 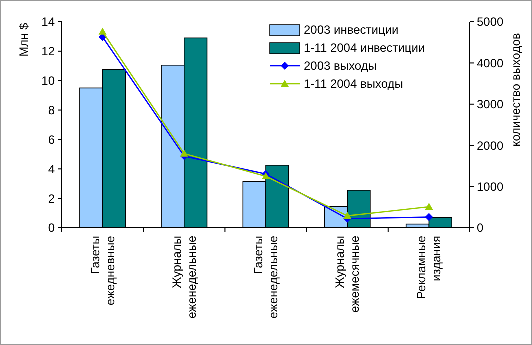 What do you see at coordinates (490, 145) in the screenshot?
I see `y2-tick-label: 2000` at bounding box center [490, 145].